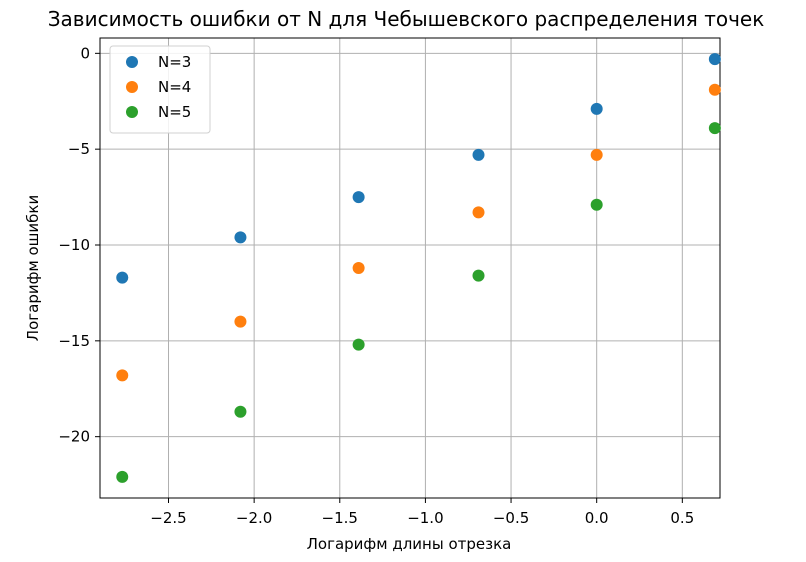 This screenshot has width=806, height=562. I want to click on y-tick-label: −10, so click(74, 245).